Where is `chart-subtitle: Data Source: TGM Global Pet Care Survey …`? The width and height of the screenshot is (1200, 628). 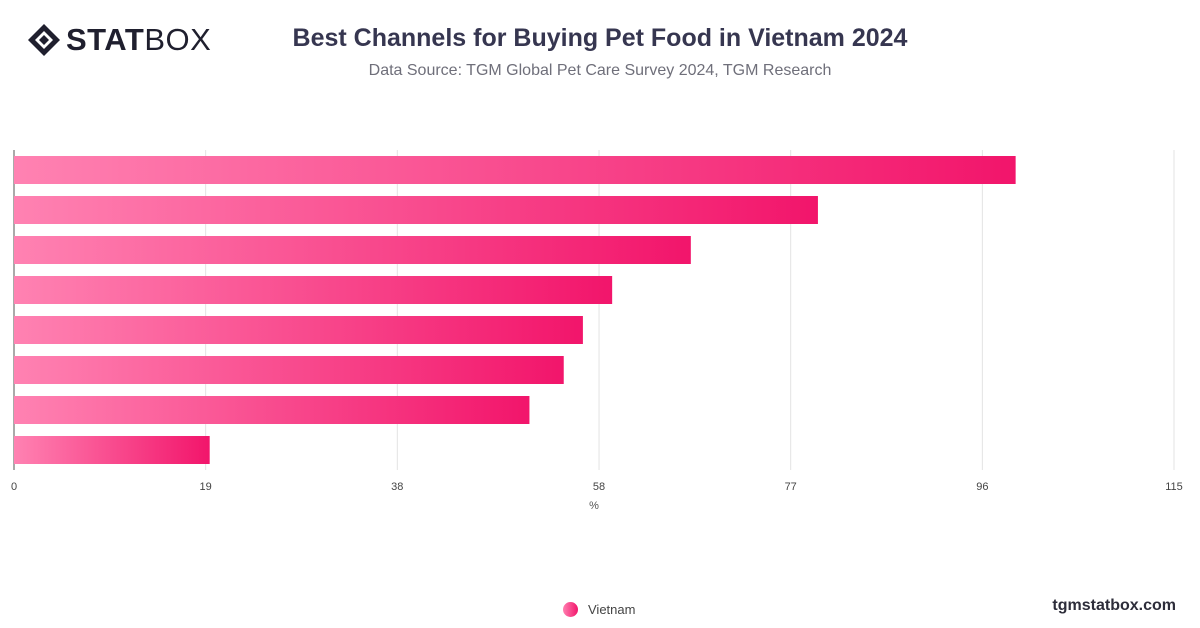
chart-subtitle: Data Source: TGM Global Pet Care Survey … is located at coordinates (600, 70).